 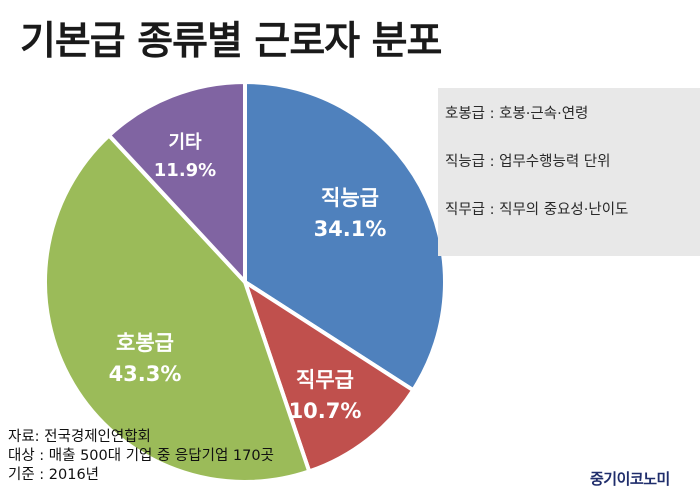 What do you see at coordinates (528, 162) in the screenshot?
I see `legend-item-jikneung: 직능급 : 업무수행능력 단위` at bounding box center [528, 162].